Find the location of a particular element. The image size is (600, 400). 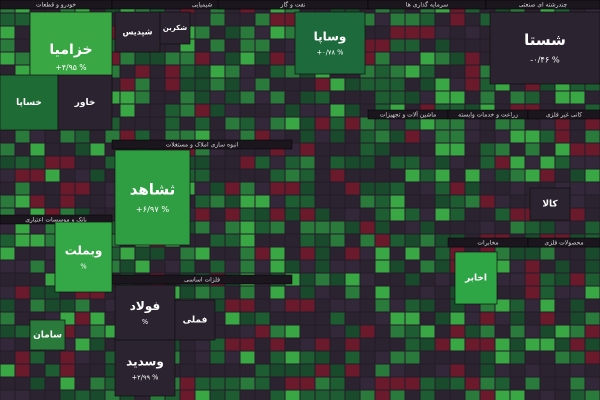

sector-name: چندرشته ای صنعتی is located at coordinates (543, 5).